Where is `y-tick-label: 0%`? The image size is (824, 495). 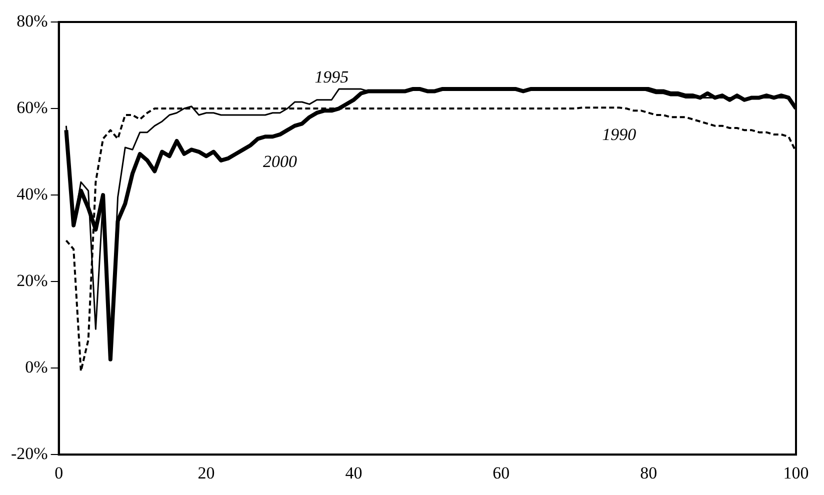 y-tick-label: 0% is located at coordinates (36, 367).